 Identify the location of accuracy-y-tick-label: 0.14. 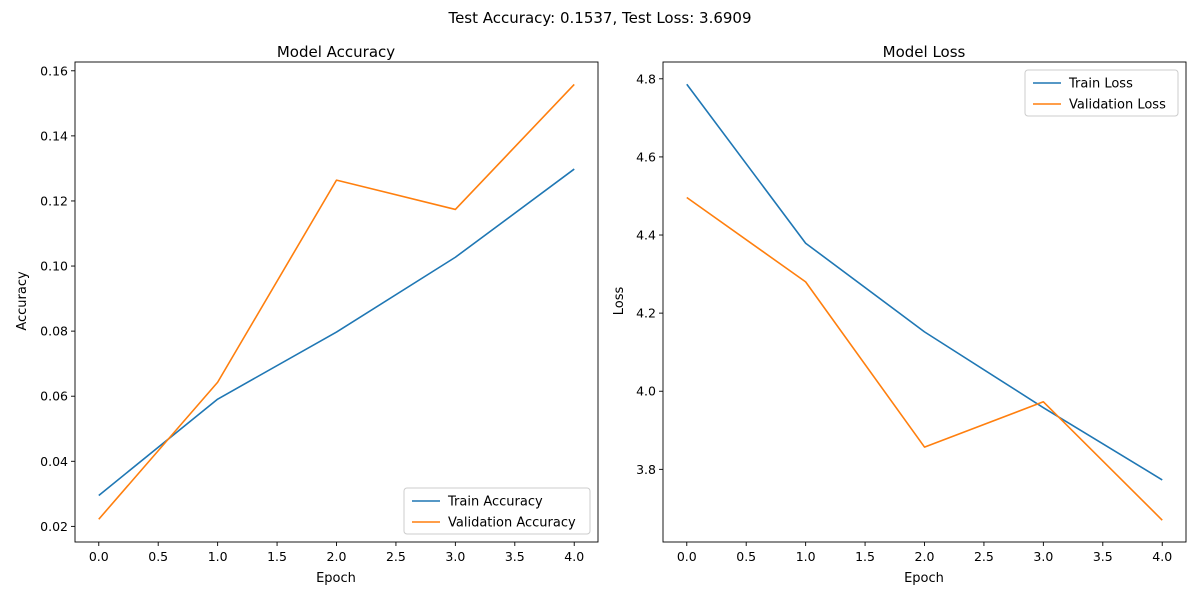
(54, 135).